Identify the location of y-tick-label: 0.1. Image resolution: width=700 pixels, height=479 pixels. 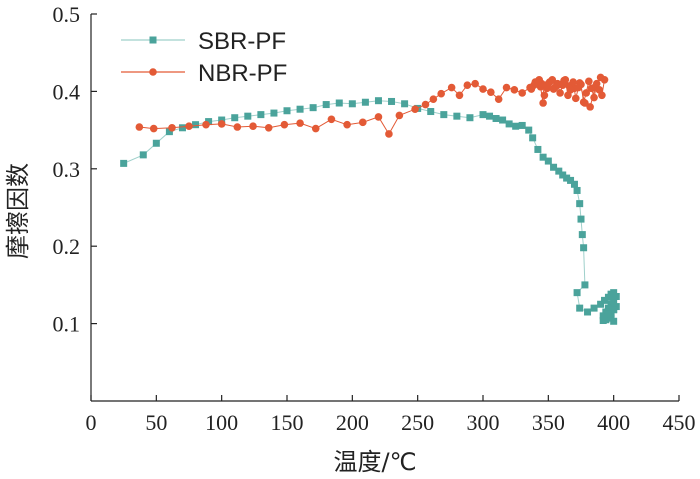
(67, 324).